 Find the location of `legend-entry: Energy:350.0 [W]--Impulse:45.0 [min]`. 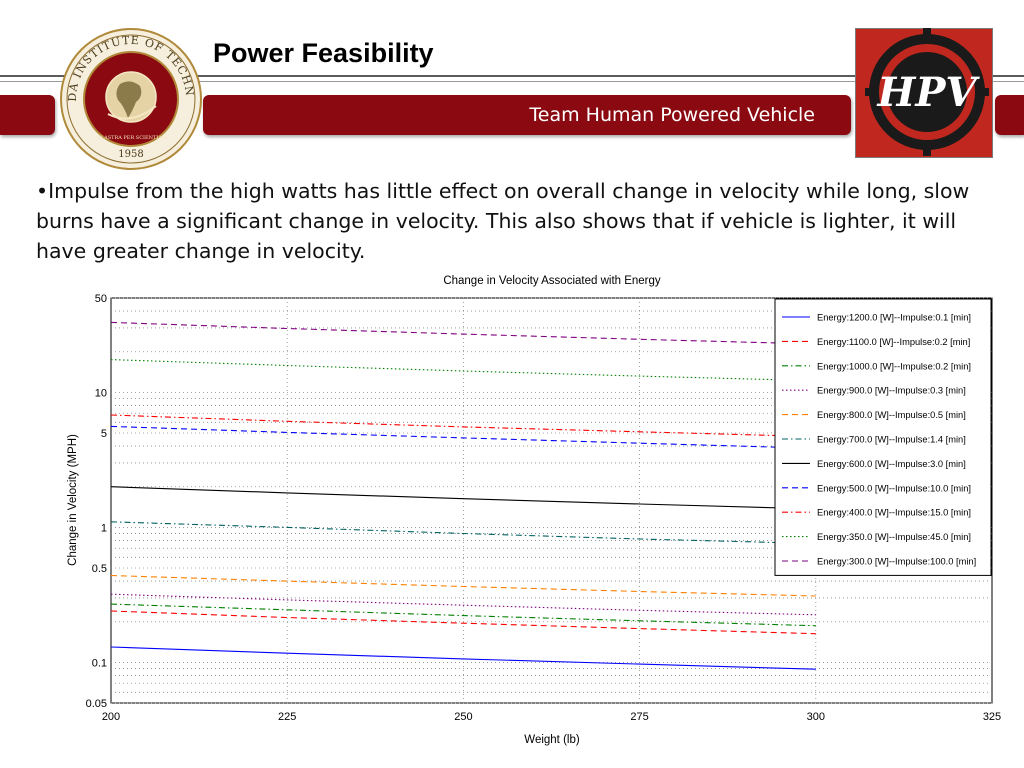

legend-entry: Energy:350.0 [W]--Impulse:45.0 [min] is located at coordinates (894, 537).